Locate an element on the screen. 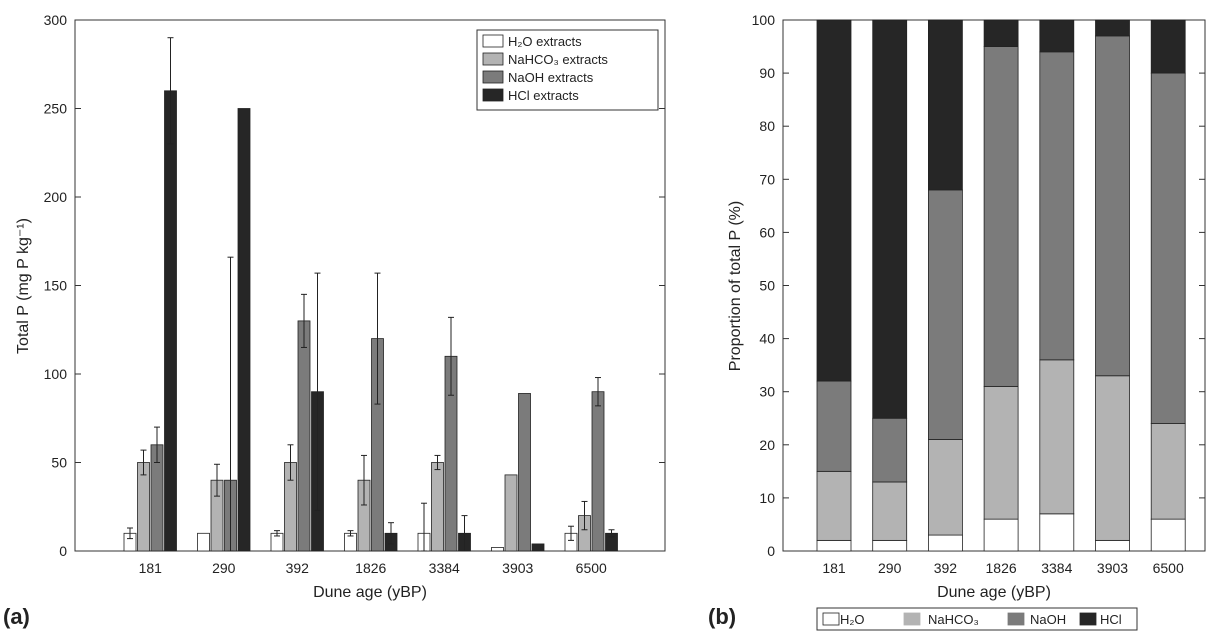  chart-b-legend: H₂O NaHCO₃ NaOH HCl is located at coordinates (977, 619).